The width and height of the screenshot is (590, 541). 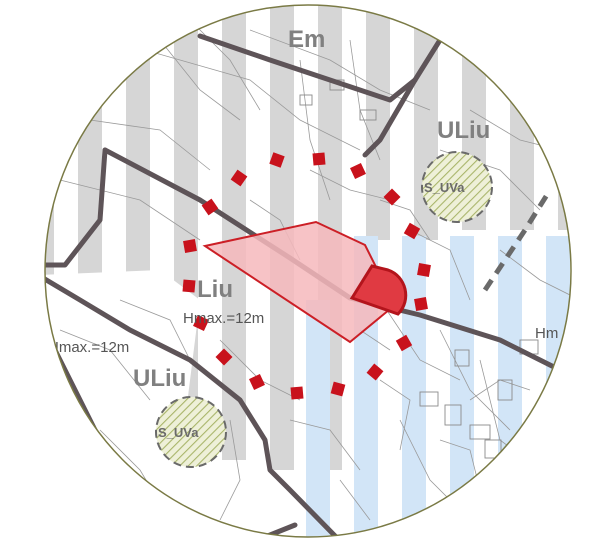 I want to click on green-zone-badge-top, so click(x=457, y=187).